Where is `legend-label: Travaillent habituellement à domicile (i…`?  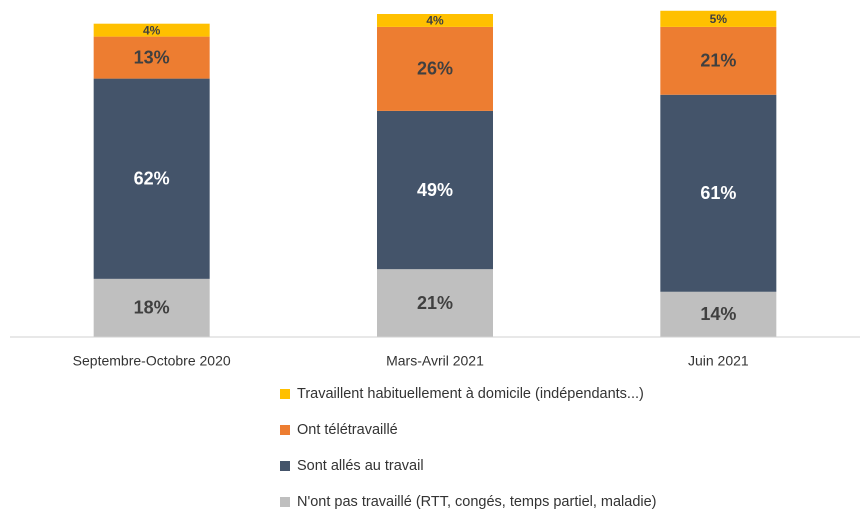
legend-label: Travaillent habituellement à domicile (i… is located at coordinates (470, 394).